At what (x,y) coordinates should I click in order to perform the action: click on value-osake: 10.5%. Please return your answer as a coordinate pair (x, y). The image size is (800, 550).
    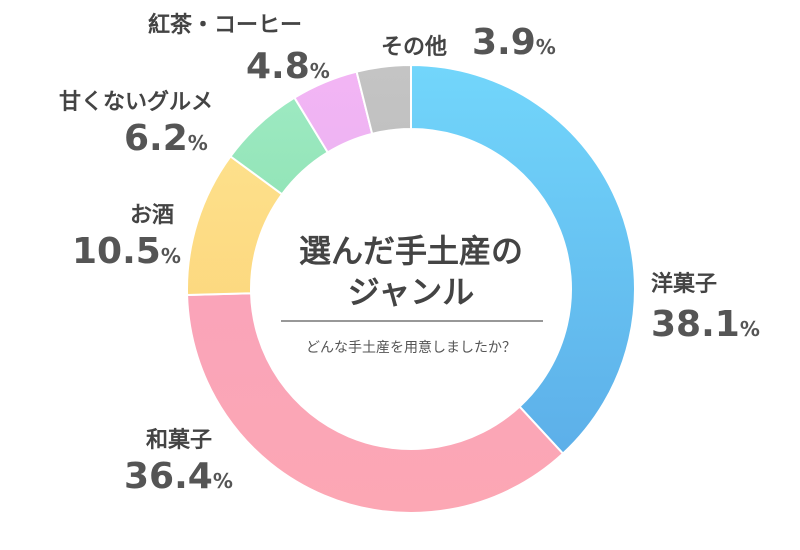
    Looking at the image, I should click on (126, 251).